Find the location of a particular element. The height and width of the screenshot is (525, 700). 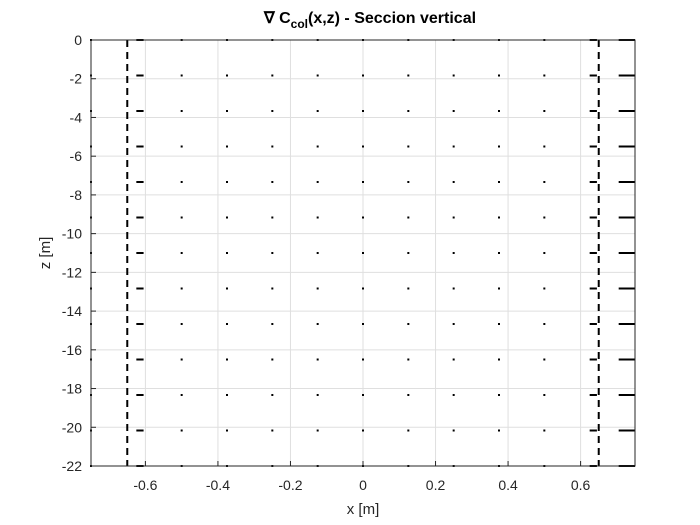

chart-title-suffix: (x,z) - Seccion vertical is located at coordinates (392, 18).